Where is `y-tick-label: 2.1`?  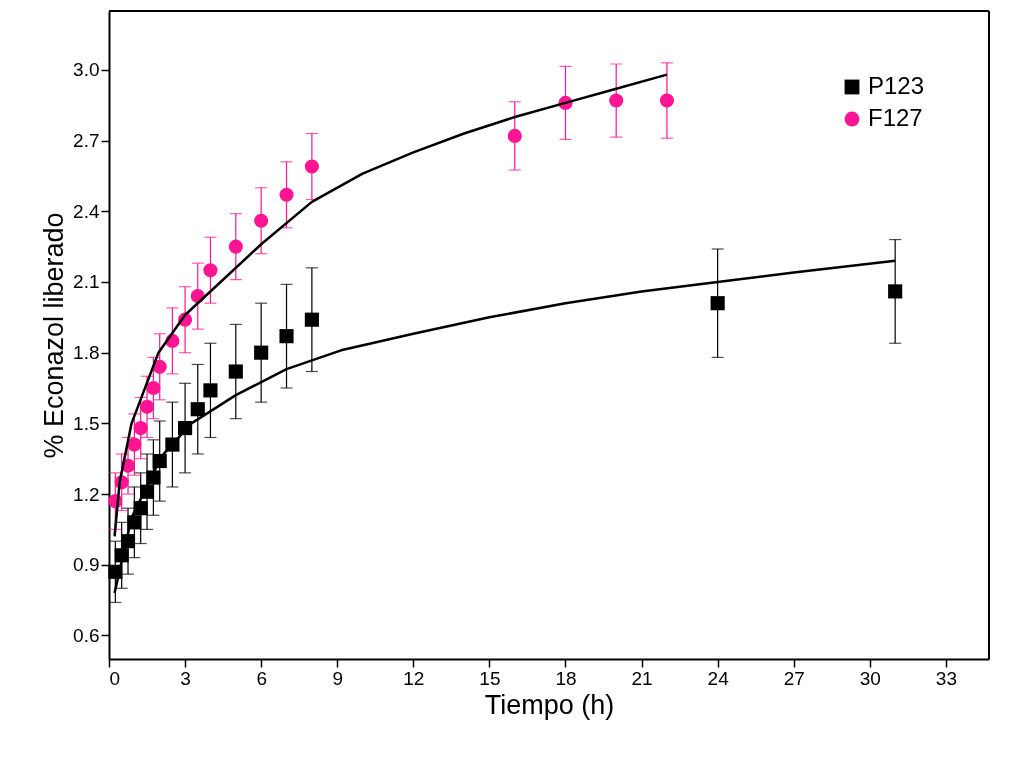
y-tick-label: 2.1 is located at coordinates (86, 282).